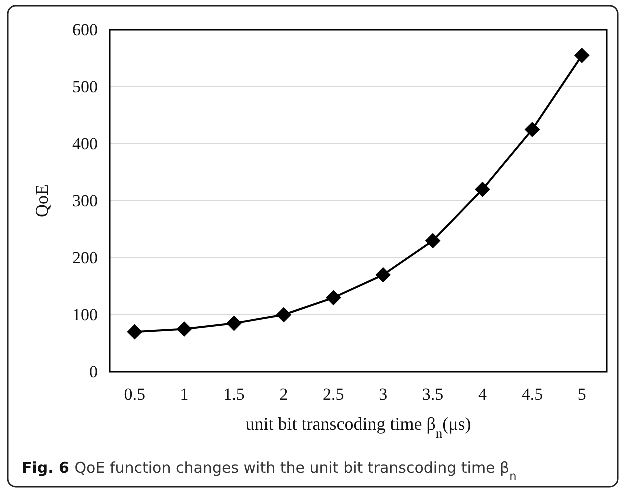 The image size is (625, 489). What do you see at coordinates (85, 258) in the screenshot?
I see `y-tick-label: 200` at bounding box center [85, 258].